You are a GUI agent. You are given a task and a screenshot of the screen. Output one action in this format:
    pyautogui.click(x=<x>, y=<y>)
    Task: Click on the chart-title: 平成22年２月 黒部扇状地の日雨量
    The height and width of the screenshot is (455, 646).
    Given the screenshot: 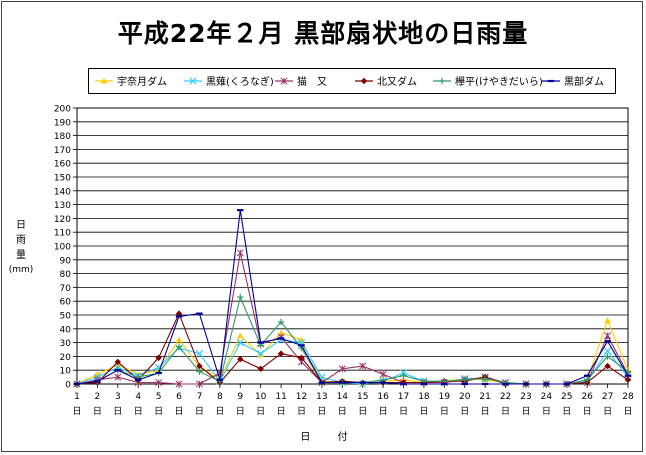 What is the action you would take?
    pyautogui.click(x=323, y=33)
    